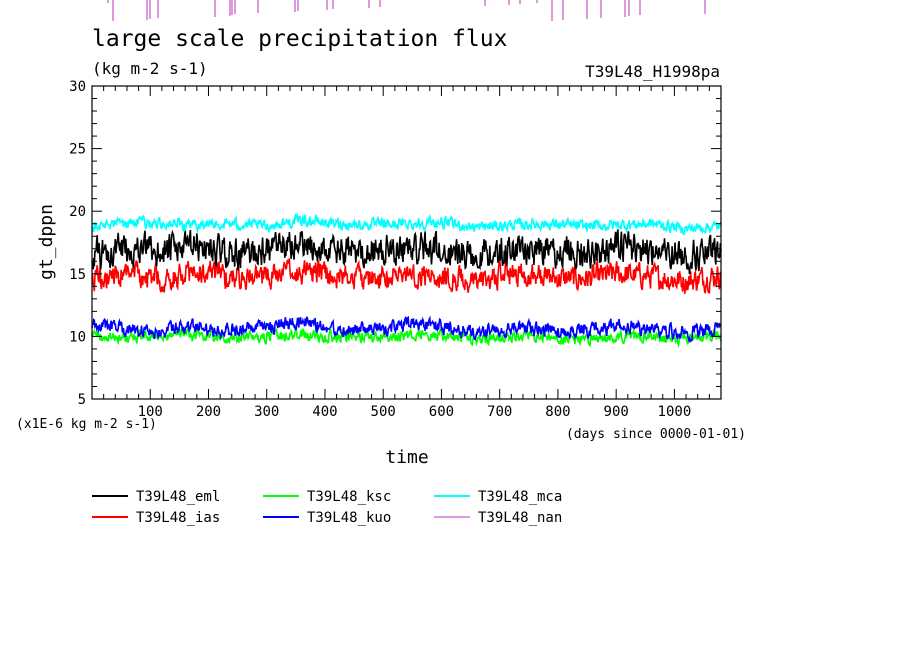 This screenshot has width=904, height=654. Describe the element at coordinates (77, 275) in the screenshot. I see `y-tick-label: 15` at that location.